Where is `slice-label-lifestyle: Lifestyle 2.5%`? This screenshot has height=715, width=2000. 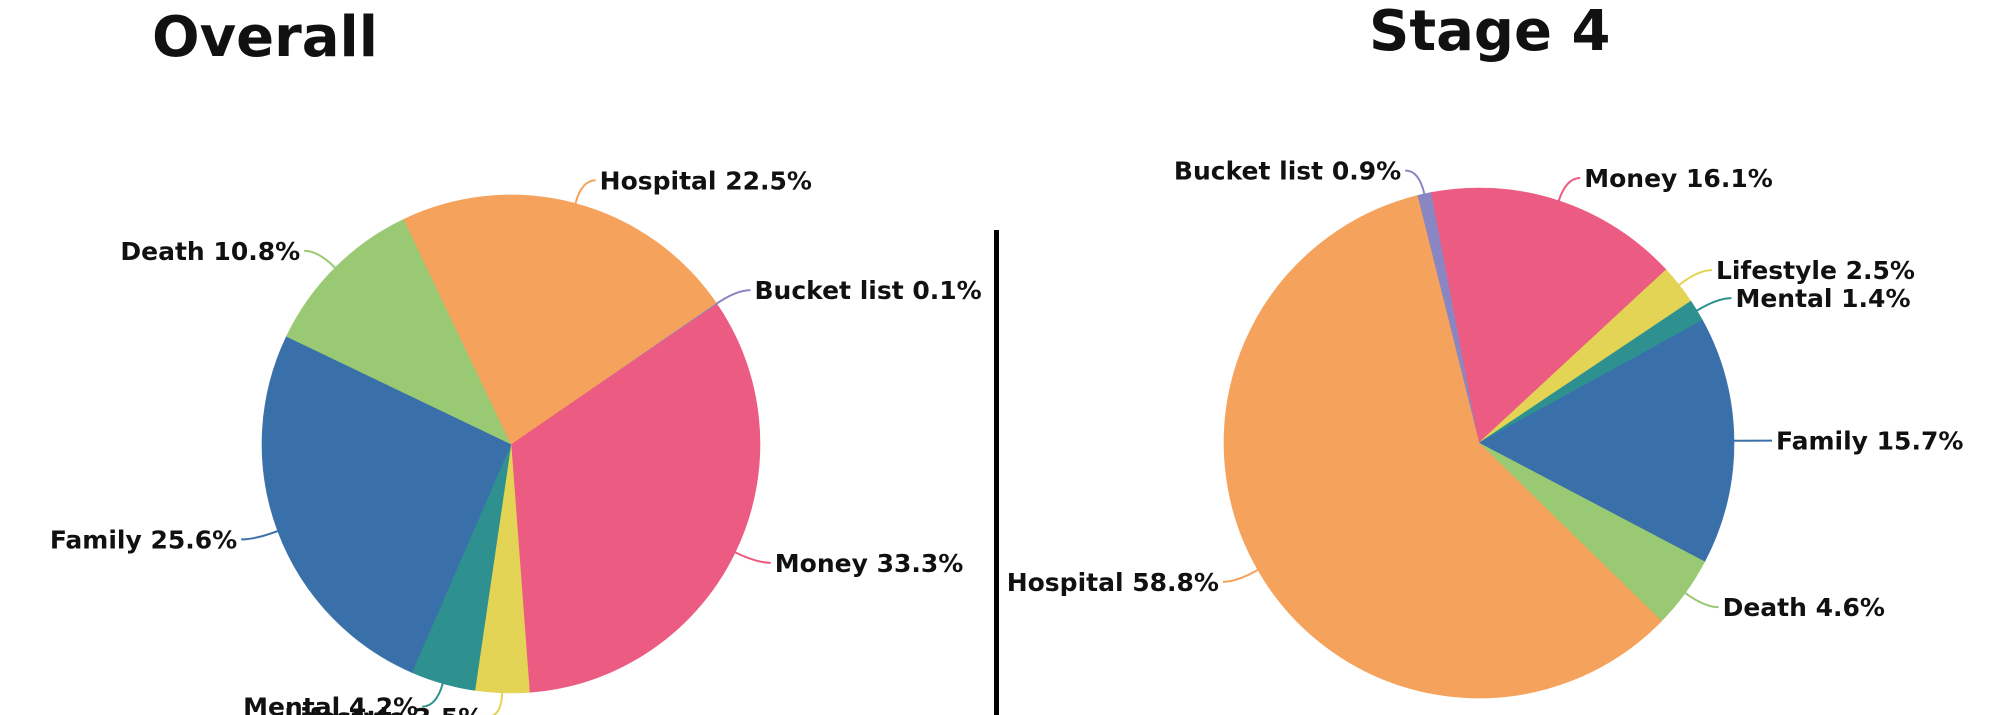
slice-label-lifestyle: Lifestyle 2.5% is located at coordinates (1815, 270).